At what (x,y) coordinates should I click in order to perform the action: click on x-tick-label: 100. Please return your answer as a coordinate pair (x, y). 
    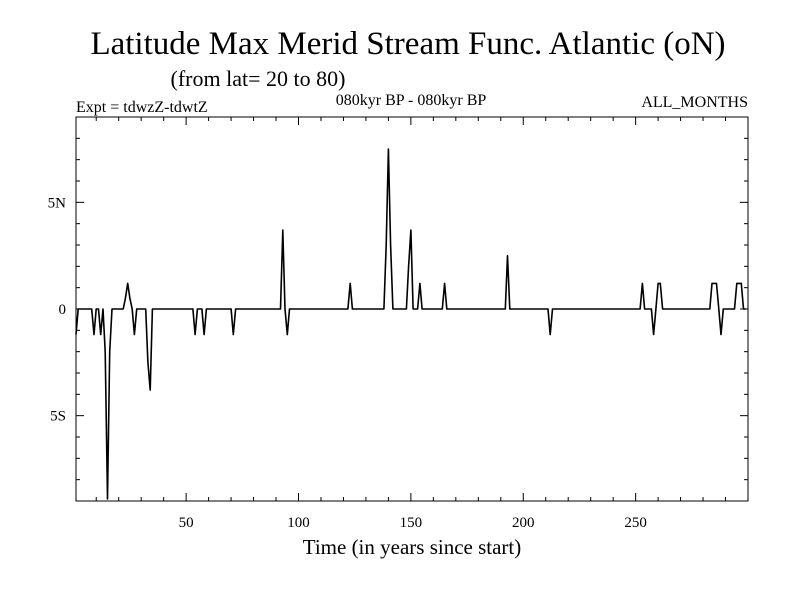
    Looking at the image, I should click on (298, 523).